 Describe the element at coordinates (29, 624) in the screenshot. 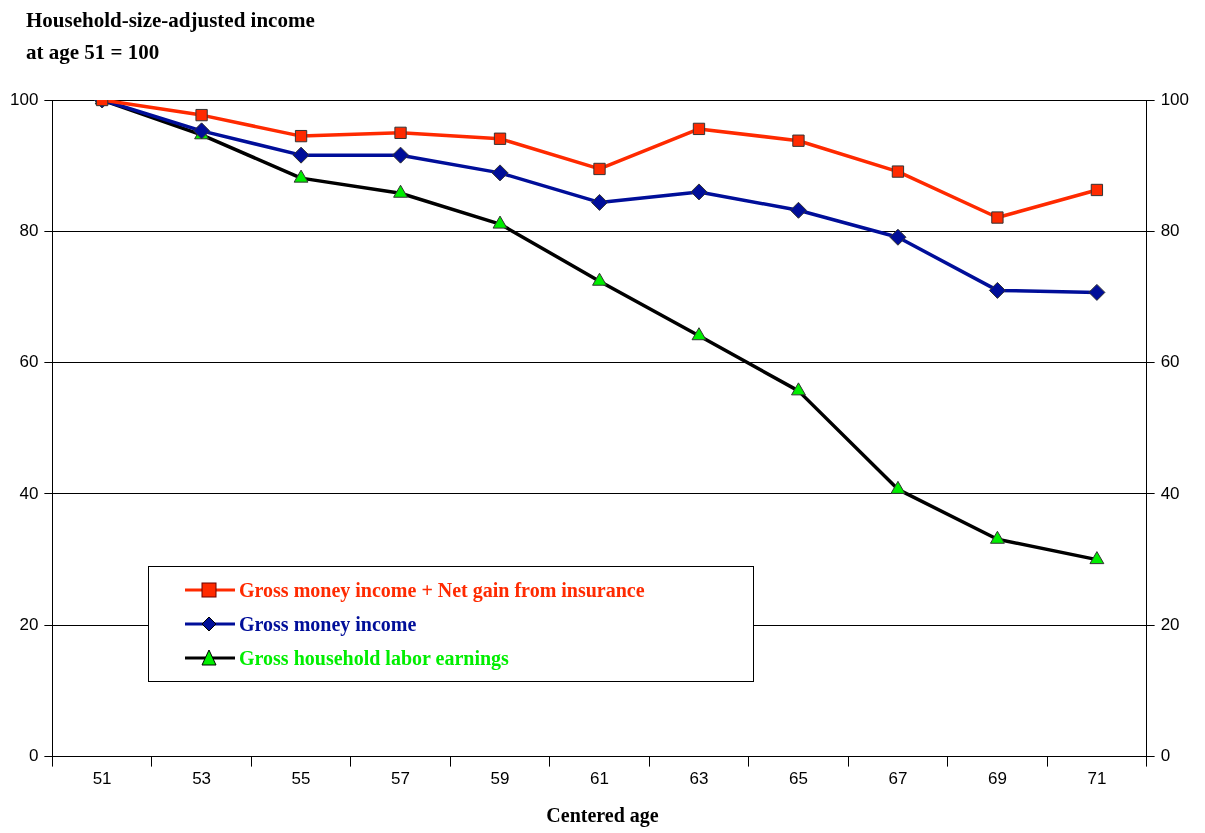

I see `y-tick-label: 20` at that location.